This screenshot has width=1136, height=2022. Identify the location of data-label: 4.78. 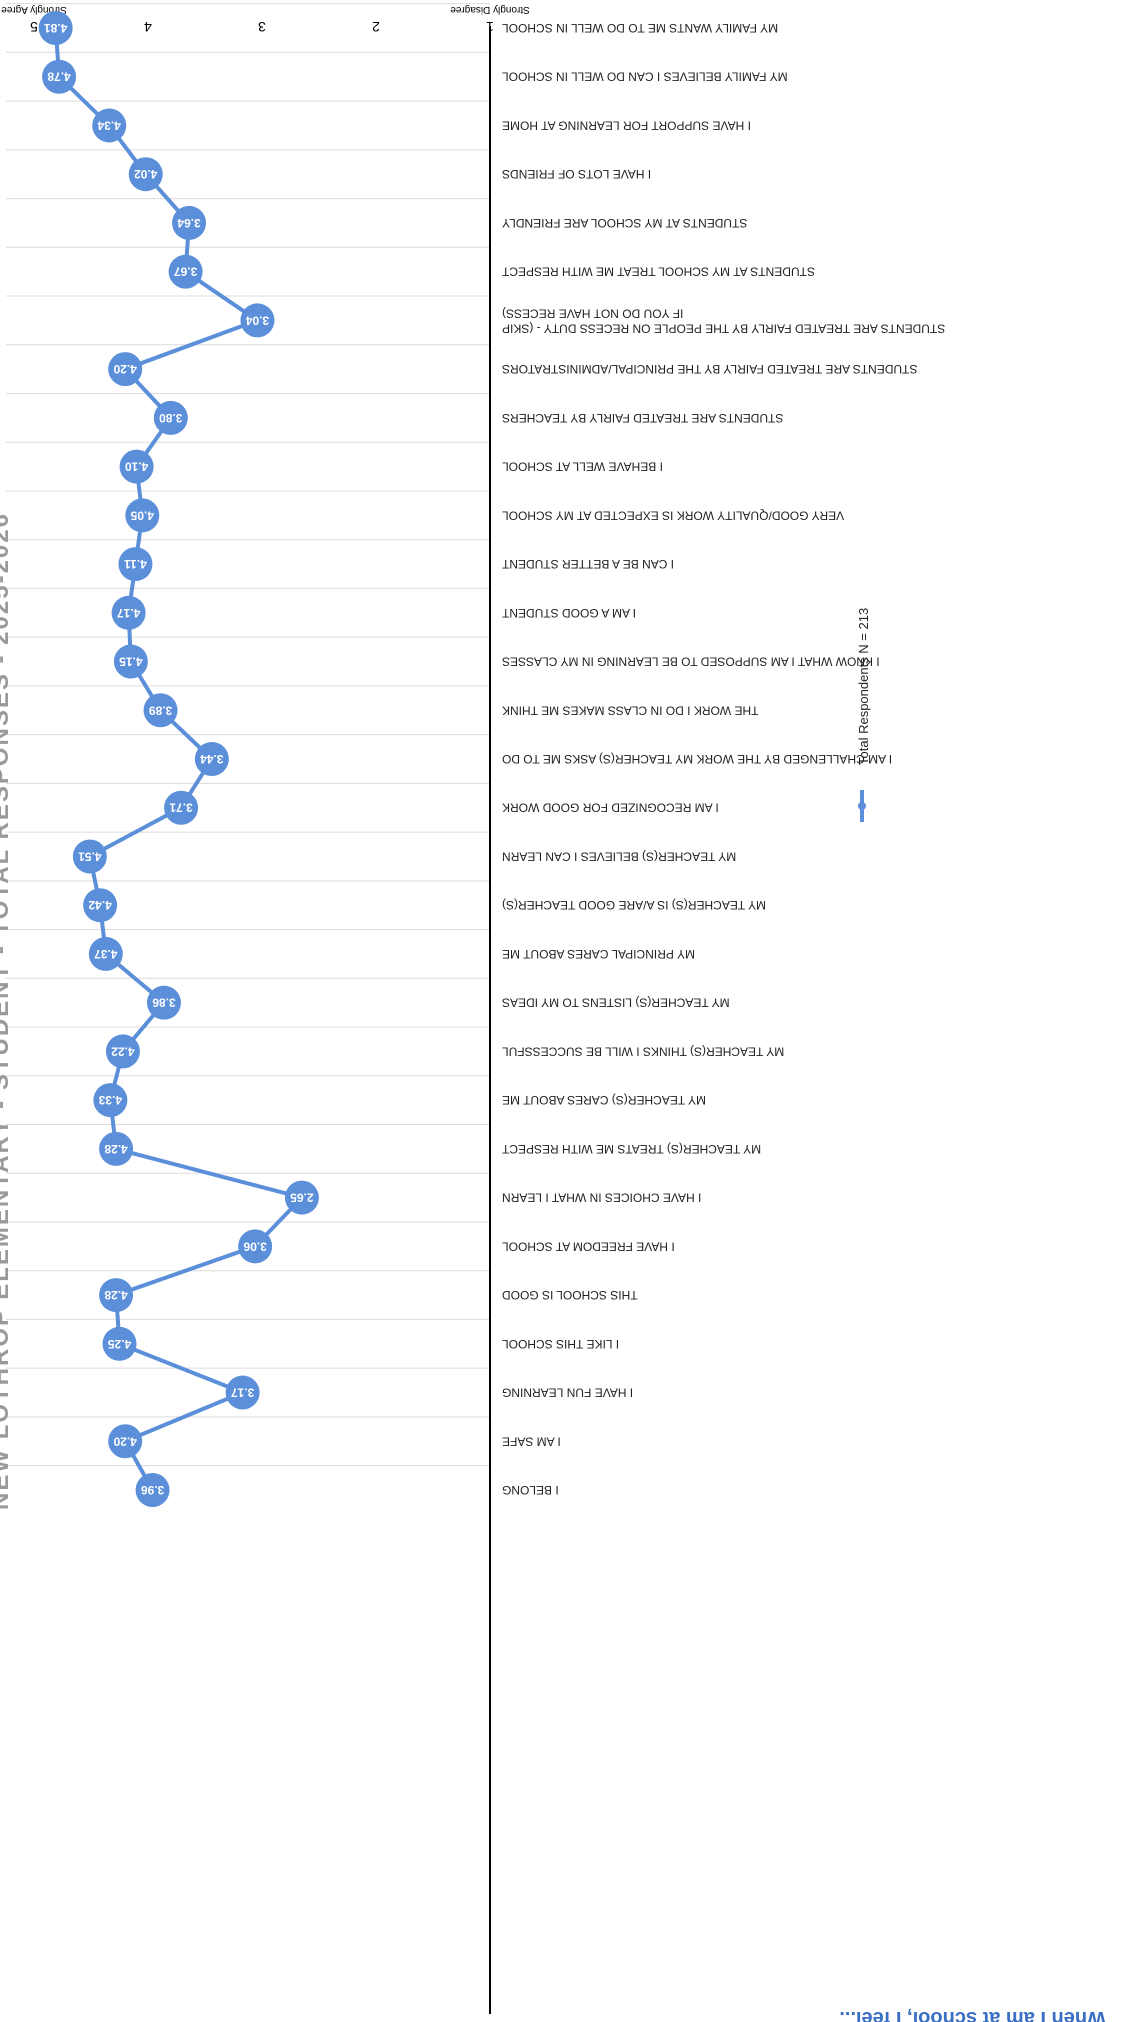
(59, 77).